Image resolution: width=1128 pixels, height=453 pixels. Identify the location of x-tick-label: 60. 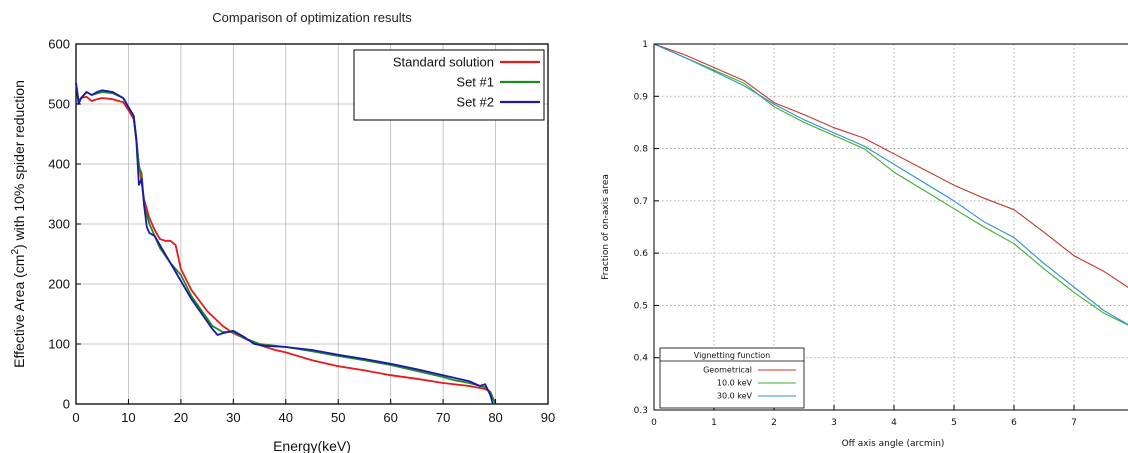
(390, 417).